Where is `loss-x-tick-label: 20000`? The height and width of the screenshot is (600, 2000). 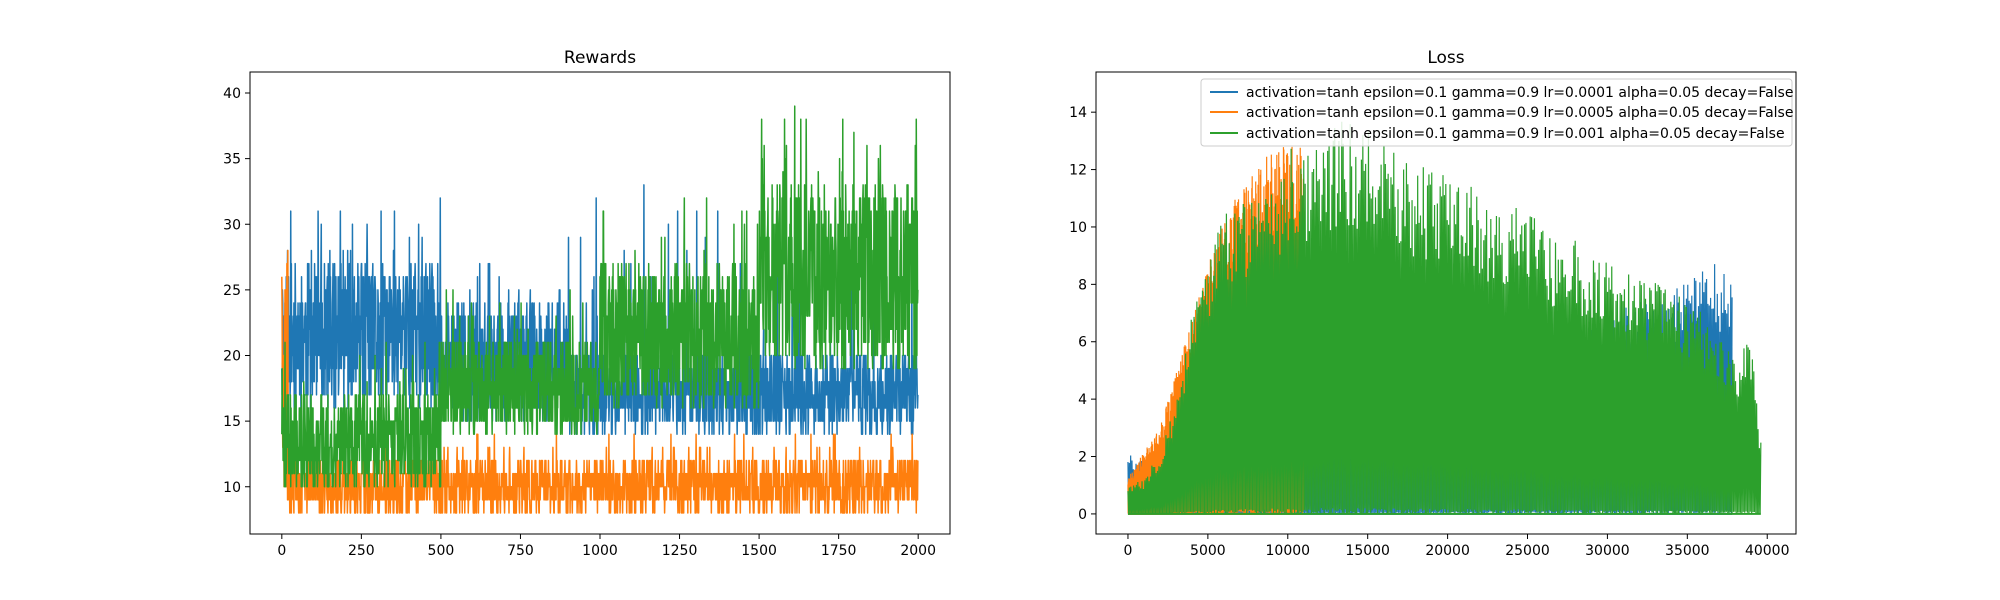 loss-x-tick-label: 20000 is located at coordinates (1447, 551).